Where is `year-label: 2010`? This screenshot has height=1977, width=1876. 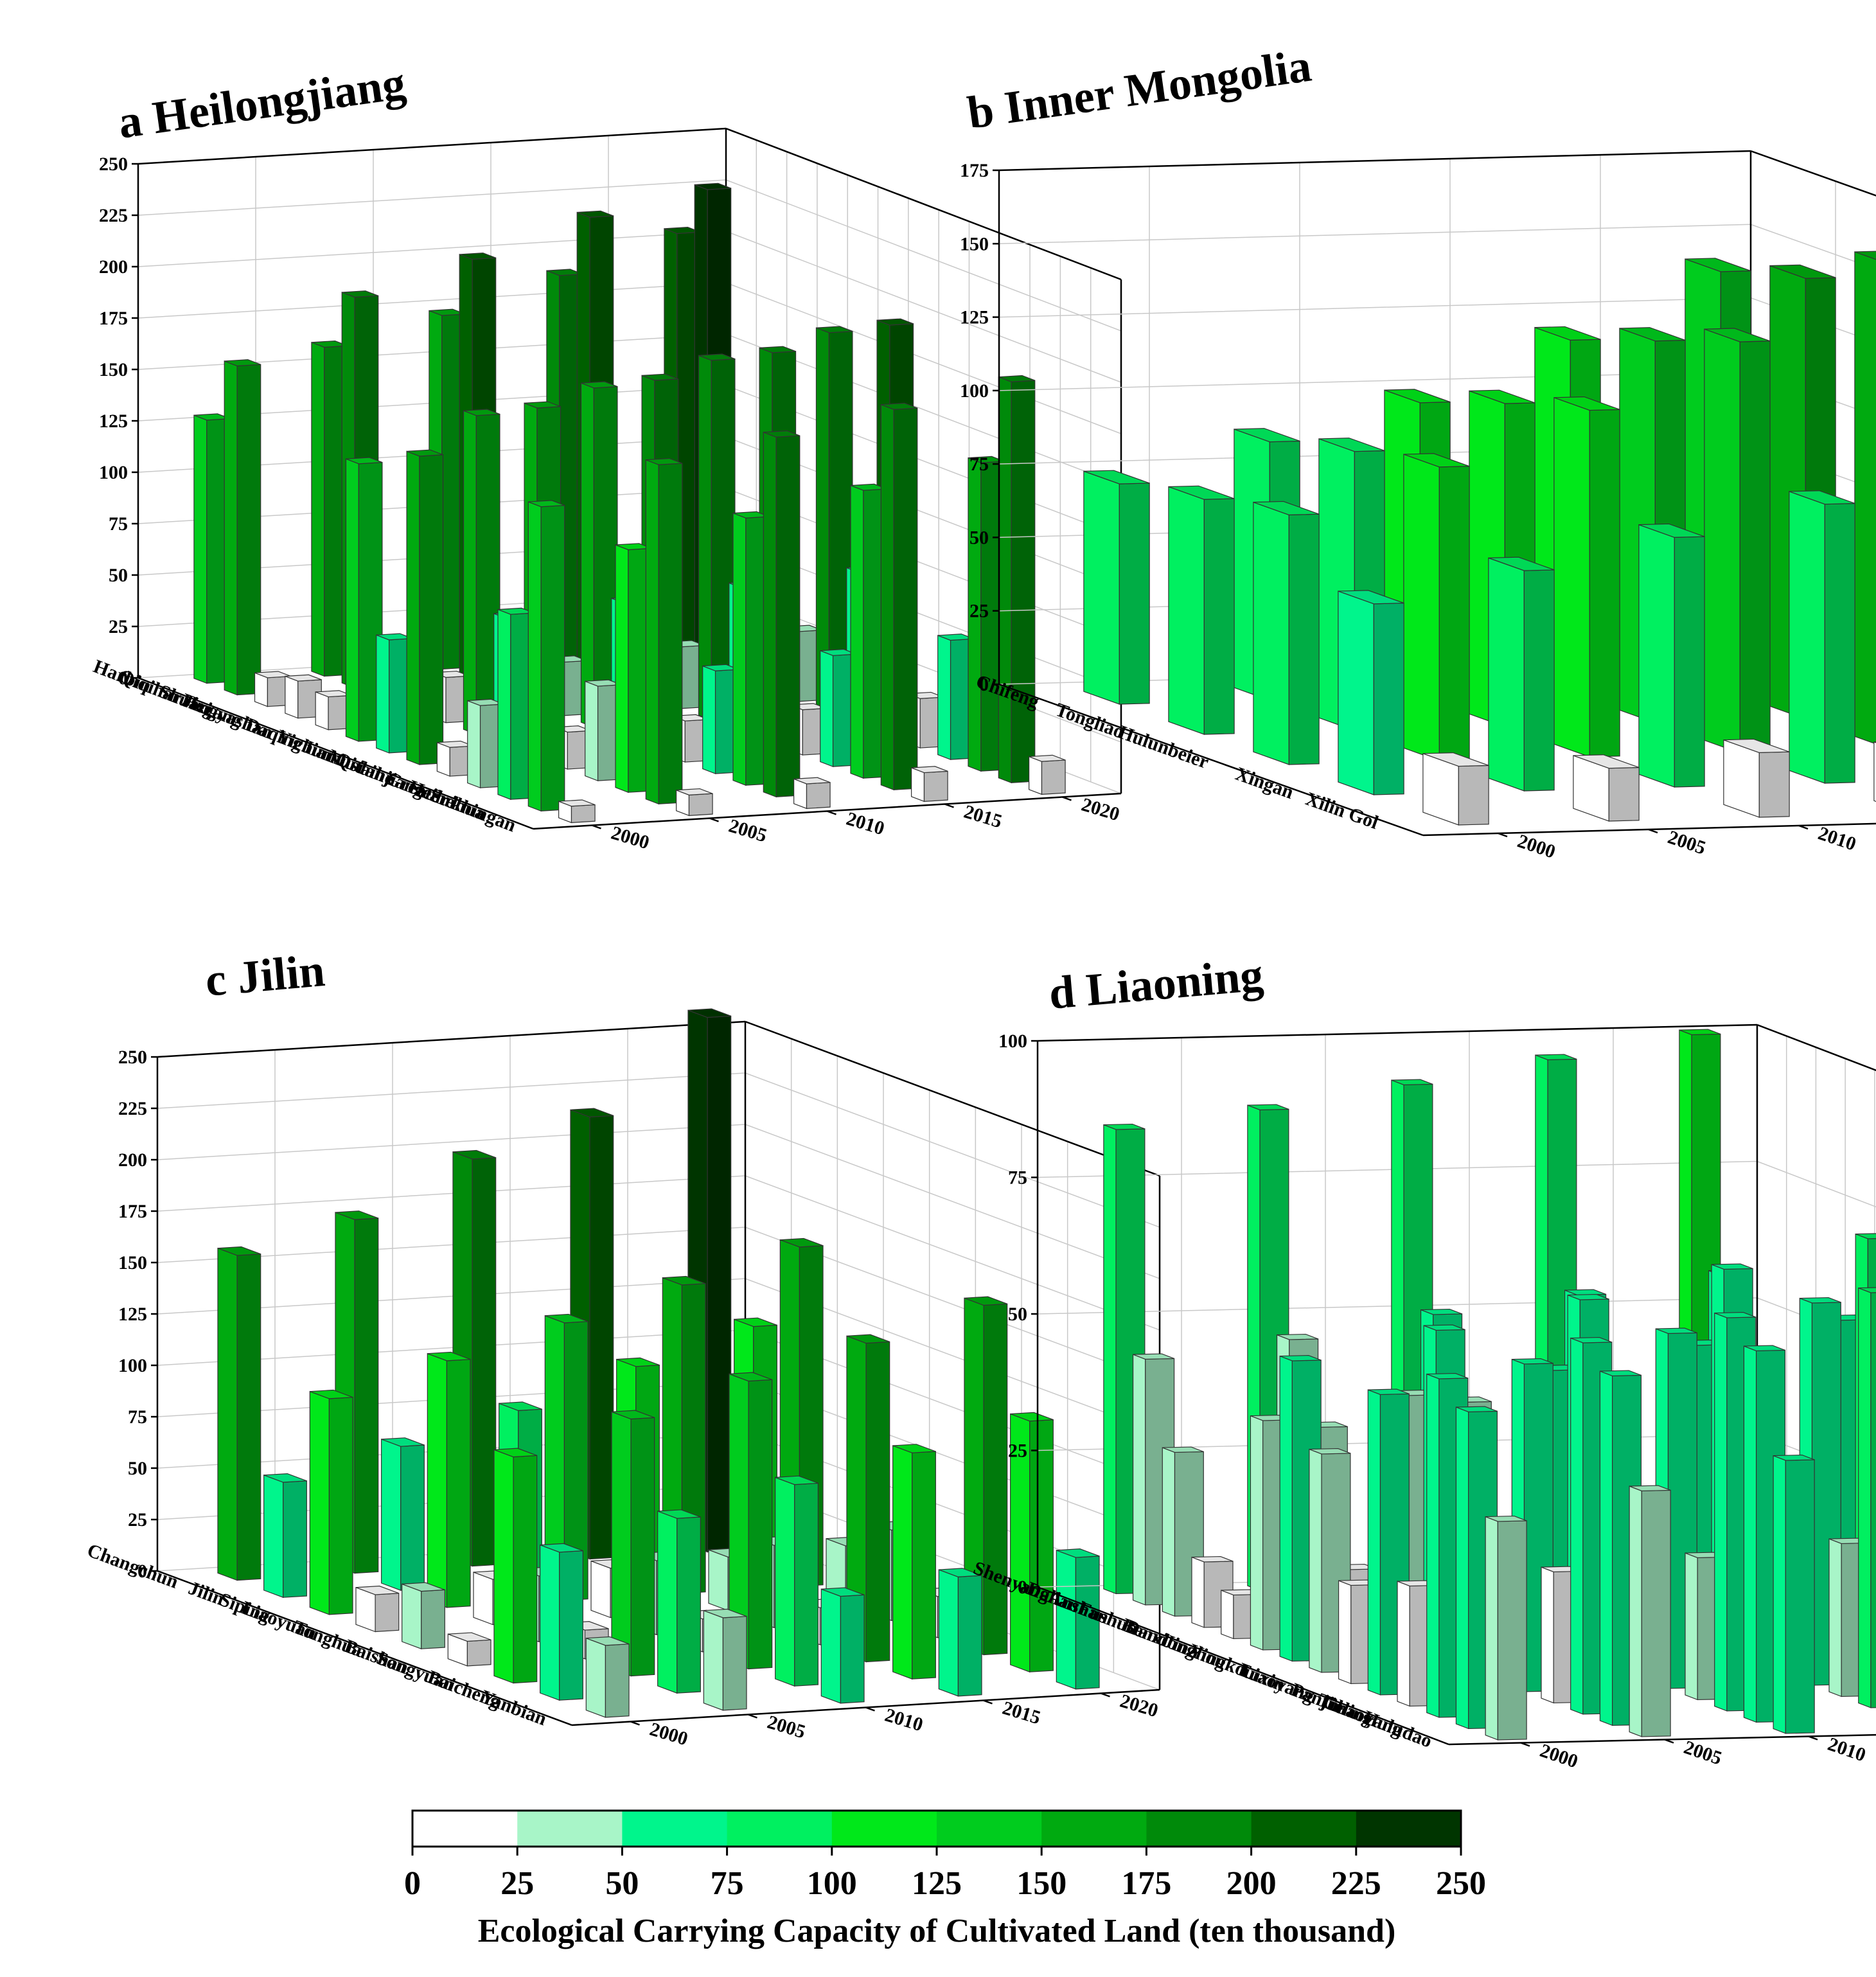 year-label: 2010 is located at coordinates (865, 824).